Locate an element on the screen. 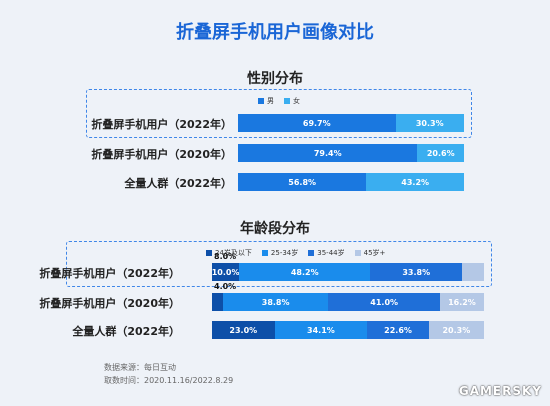  data-label: 10.0% is located at coordinates (225, 272).